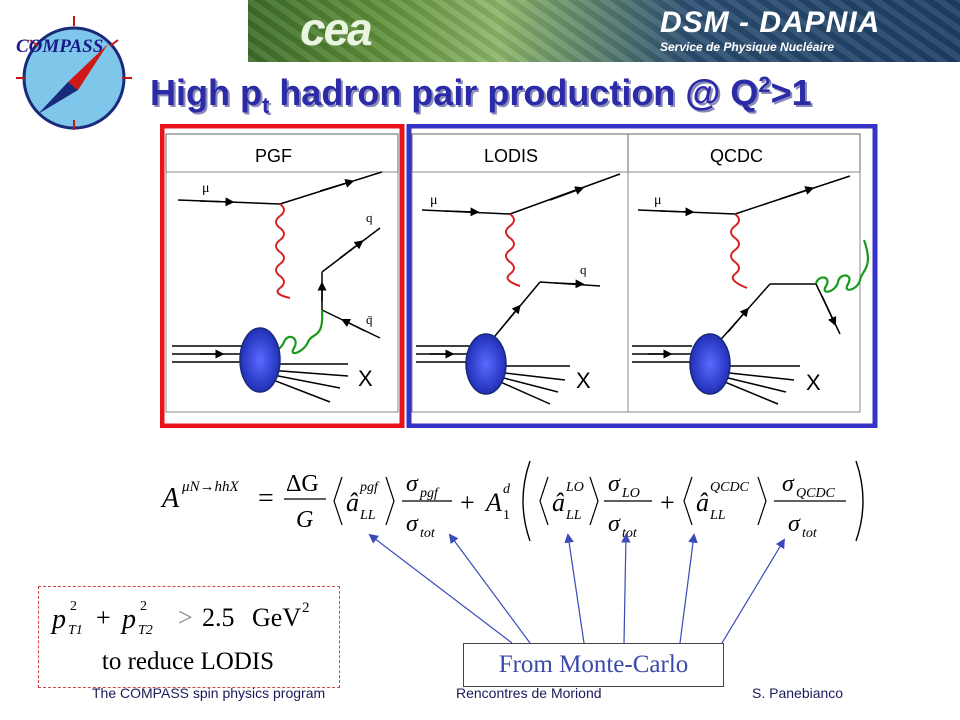 This screenshot has height=720, width=960. I want to click on pgf-qbar-label: q̄, so click(369, 319).